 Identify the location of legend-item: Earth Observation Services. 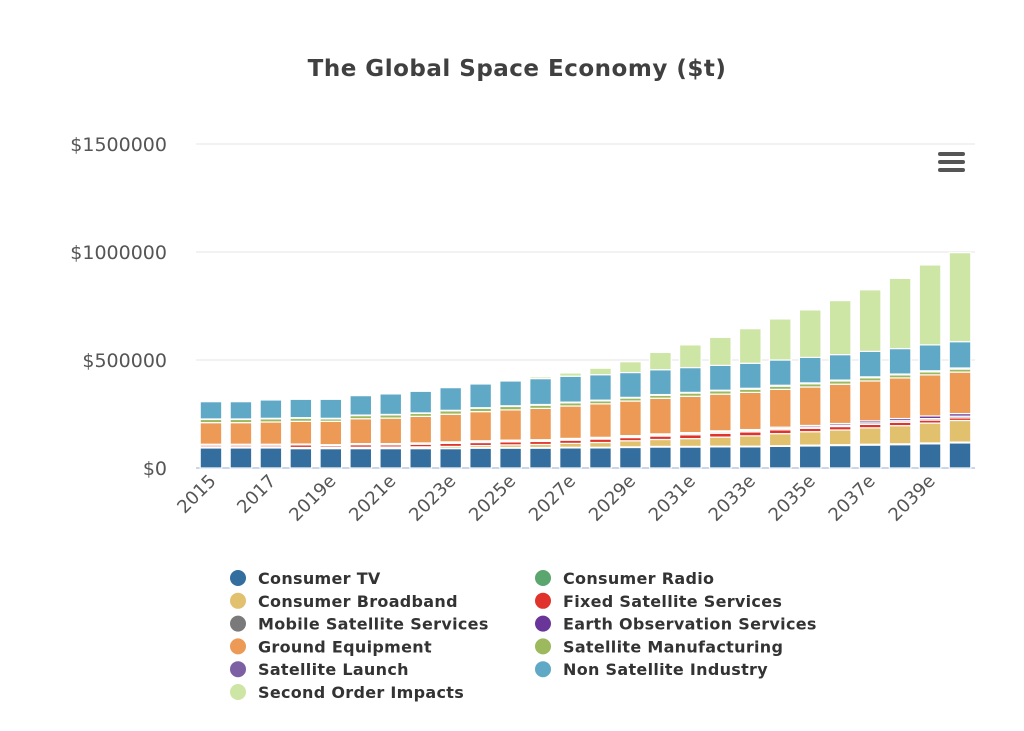
(676, 624).